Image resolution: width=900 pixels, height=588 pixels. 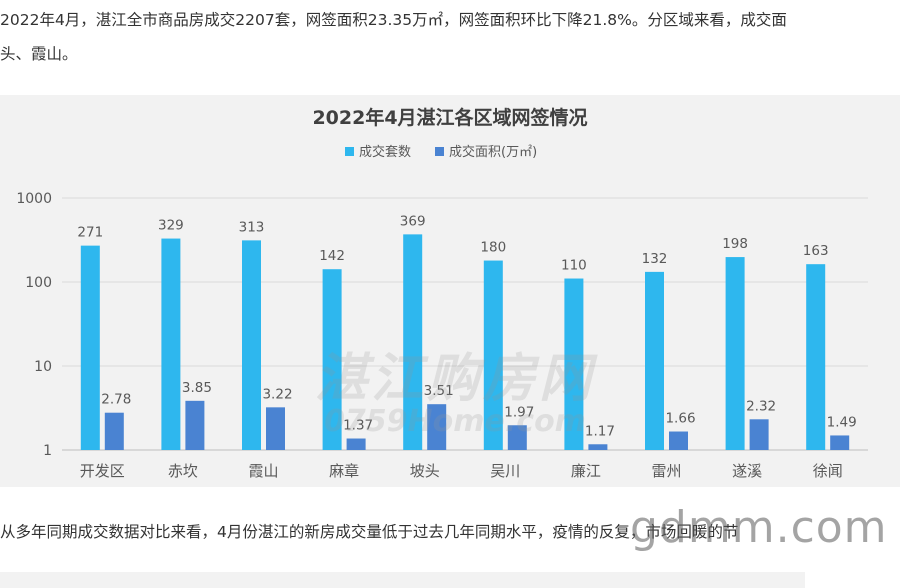 I want to click on y-tick-label-100: 100, so click(x=38, y=283).